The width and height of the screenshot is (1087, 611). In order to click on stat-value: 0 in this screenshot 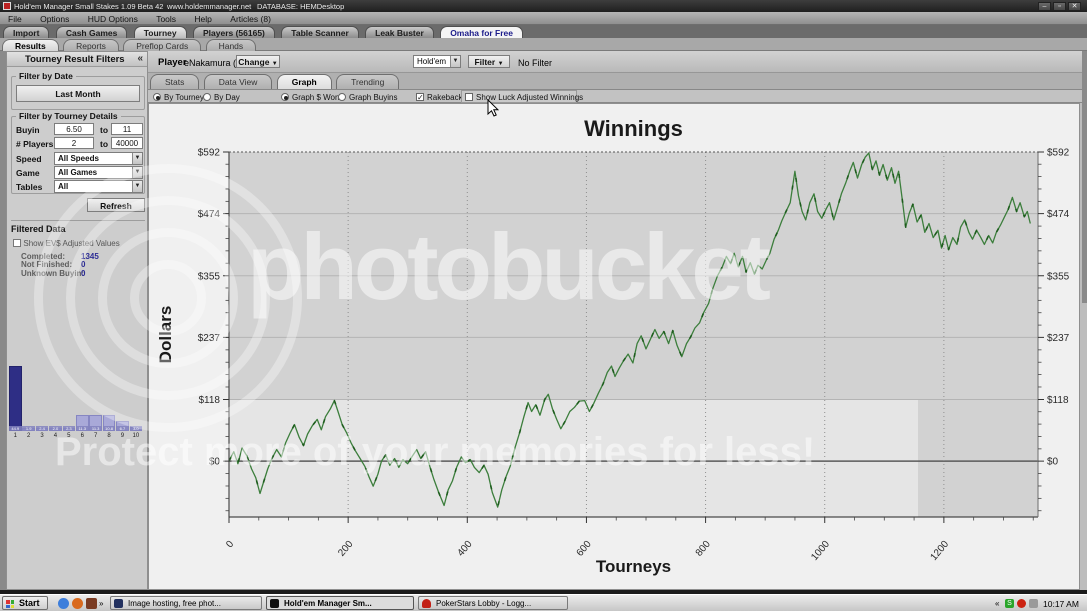, I will do `click(83, 273)`.